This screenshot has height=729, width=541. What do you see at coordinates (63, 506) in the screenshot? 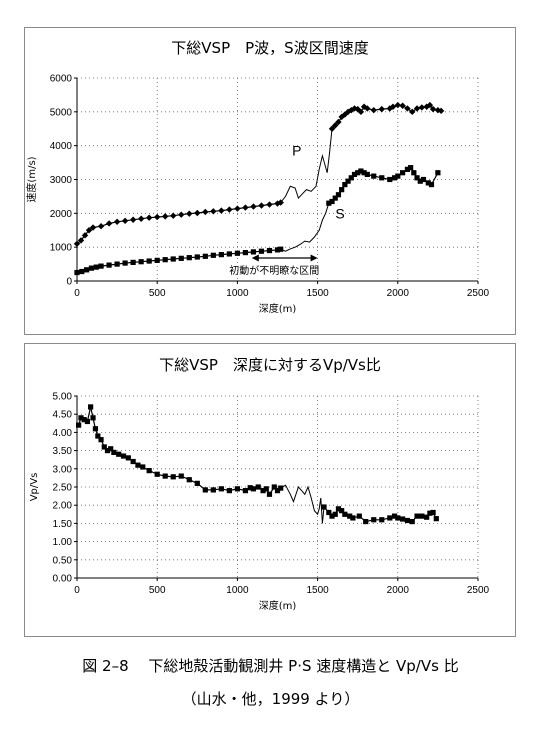
I see `y-tick-label: 2.00` at bounding box center [63, 506].